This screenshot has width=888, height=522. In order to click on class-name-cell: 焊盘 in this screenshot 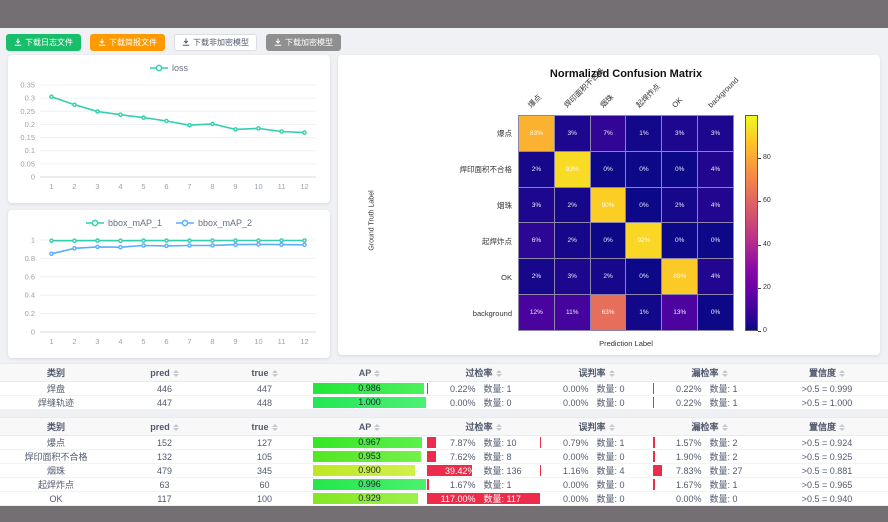, I will do `click(56, 388)`.